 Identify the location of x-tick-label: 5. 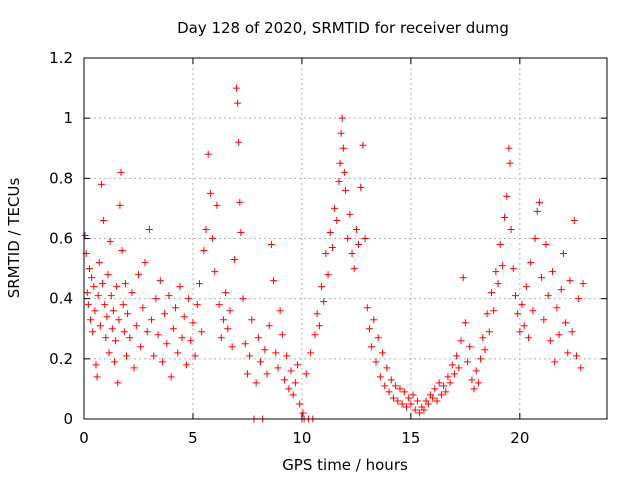
(193, 438).